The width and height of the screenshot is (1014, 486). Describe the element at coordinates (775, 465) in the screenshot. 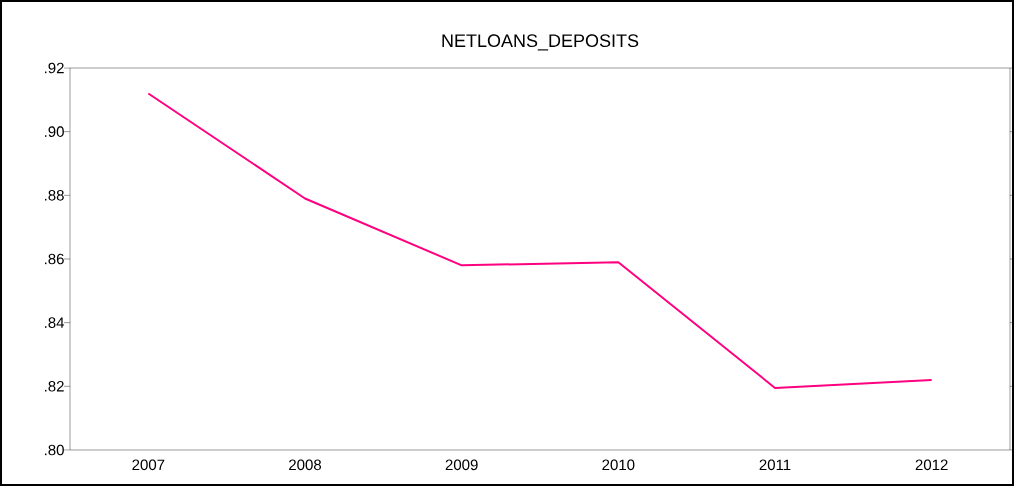

I see `x-tick-label: 2011` at that location.